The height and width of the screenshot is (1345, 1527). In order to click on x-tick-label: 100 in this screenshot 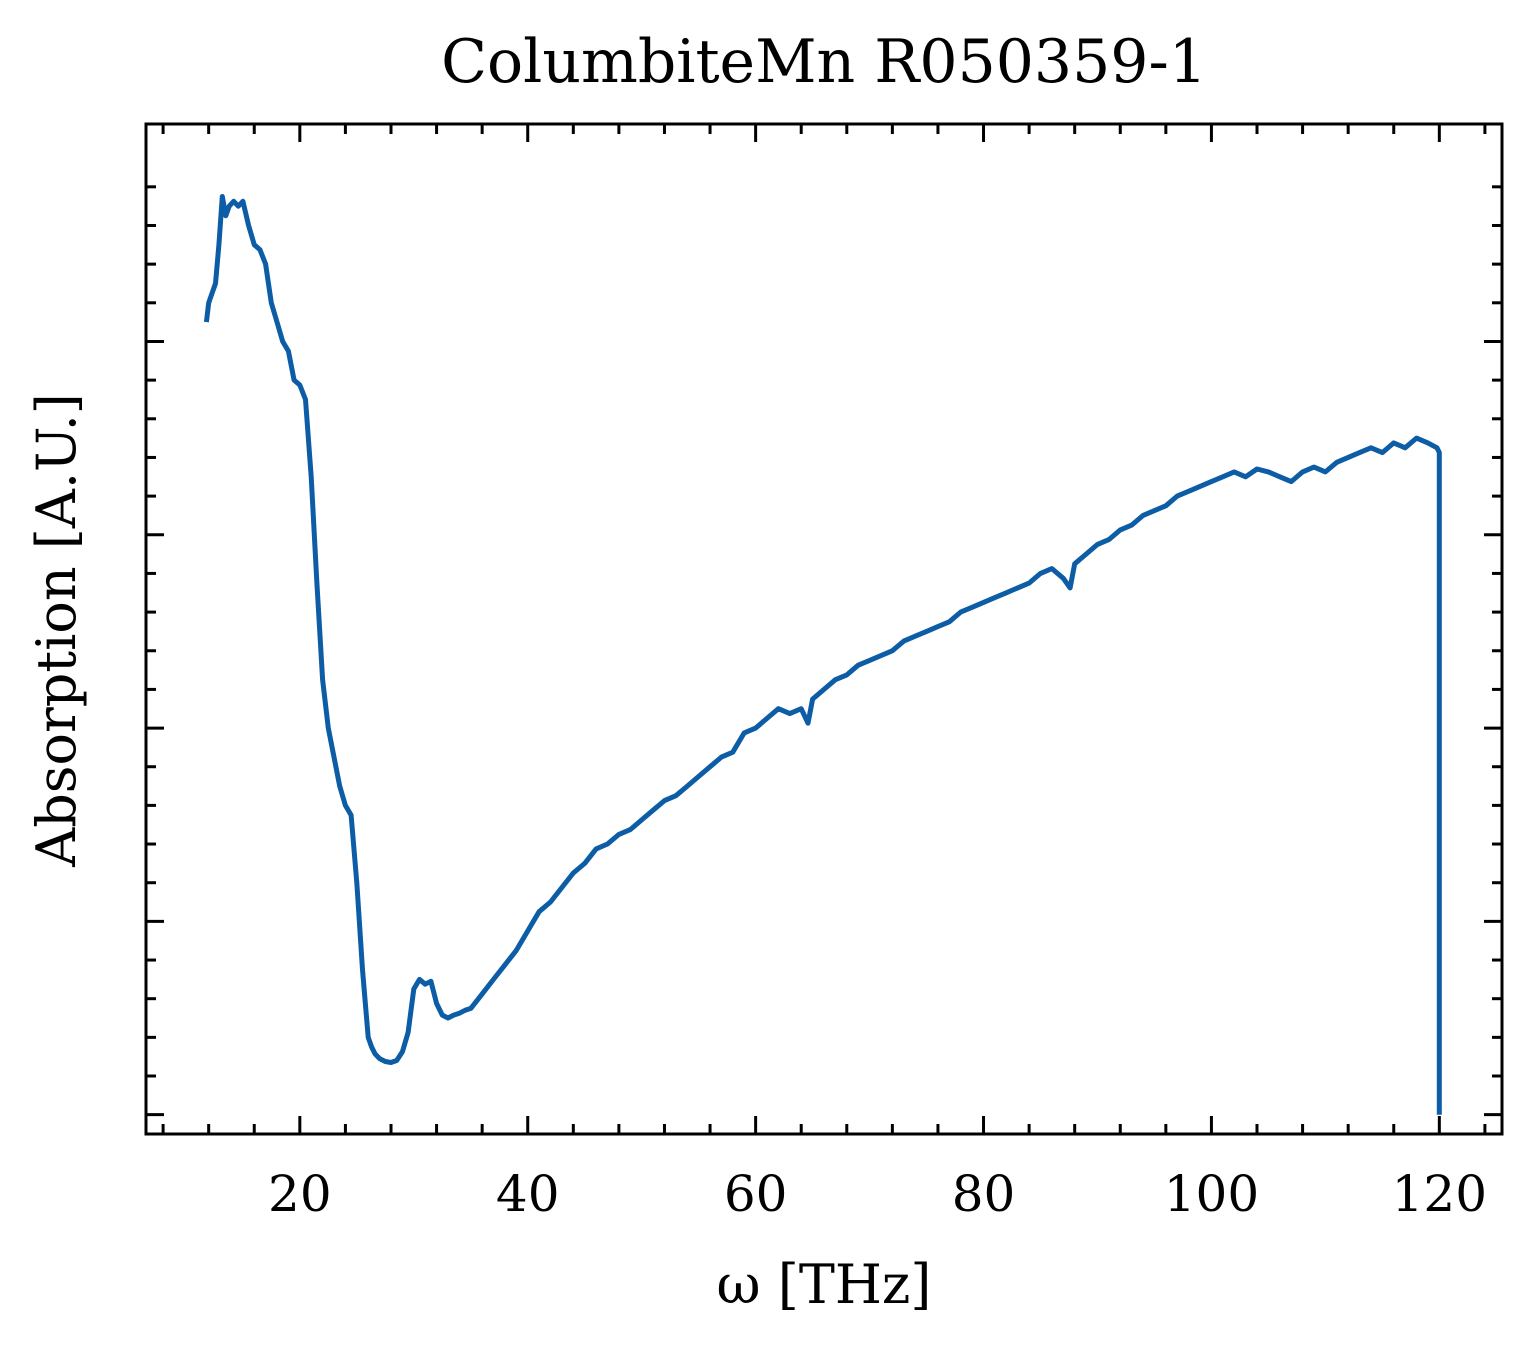, I will do `click(1211, 1194)`.